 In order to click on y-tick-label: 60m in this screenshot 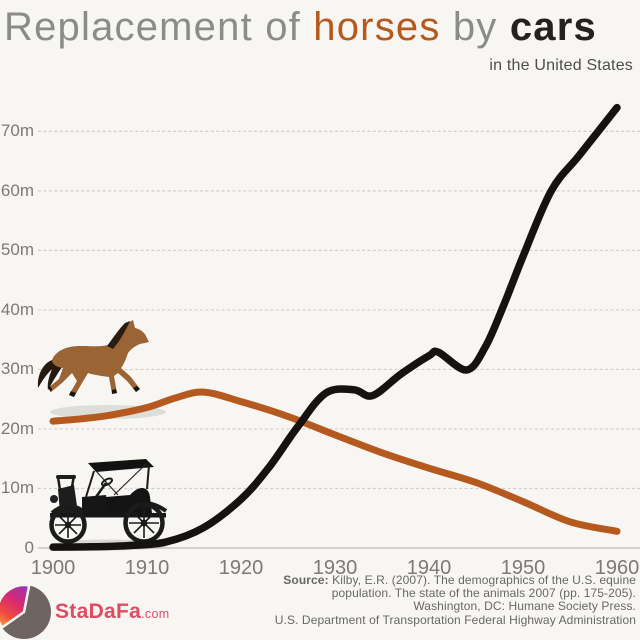, I will do `click(17, 190)`.